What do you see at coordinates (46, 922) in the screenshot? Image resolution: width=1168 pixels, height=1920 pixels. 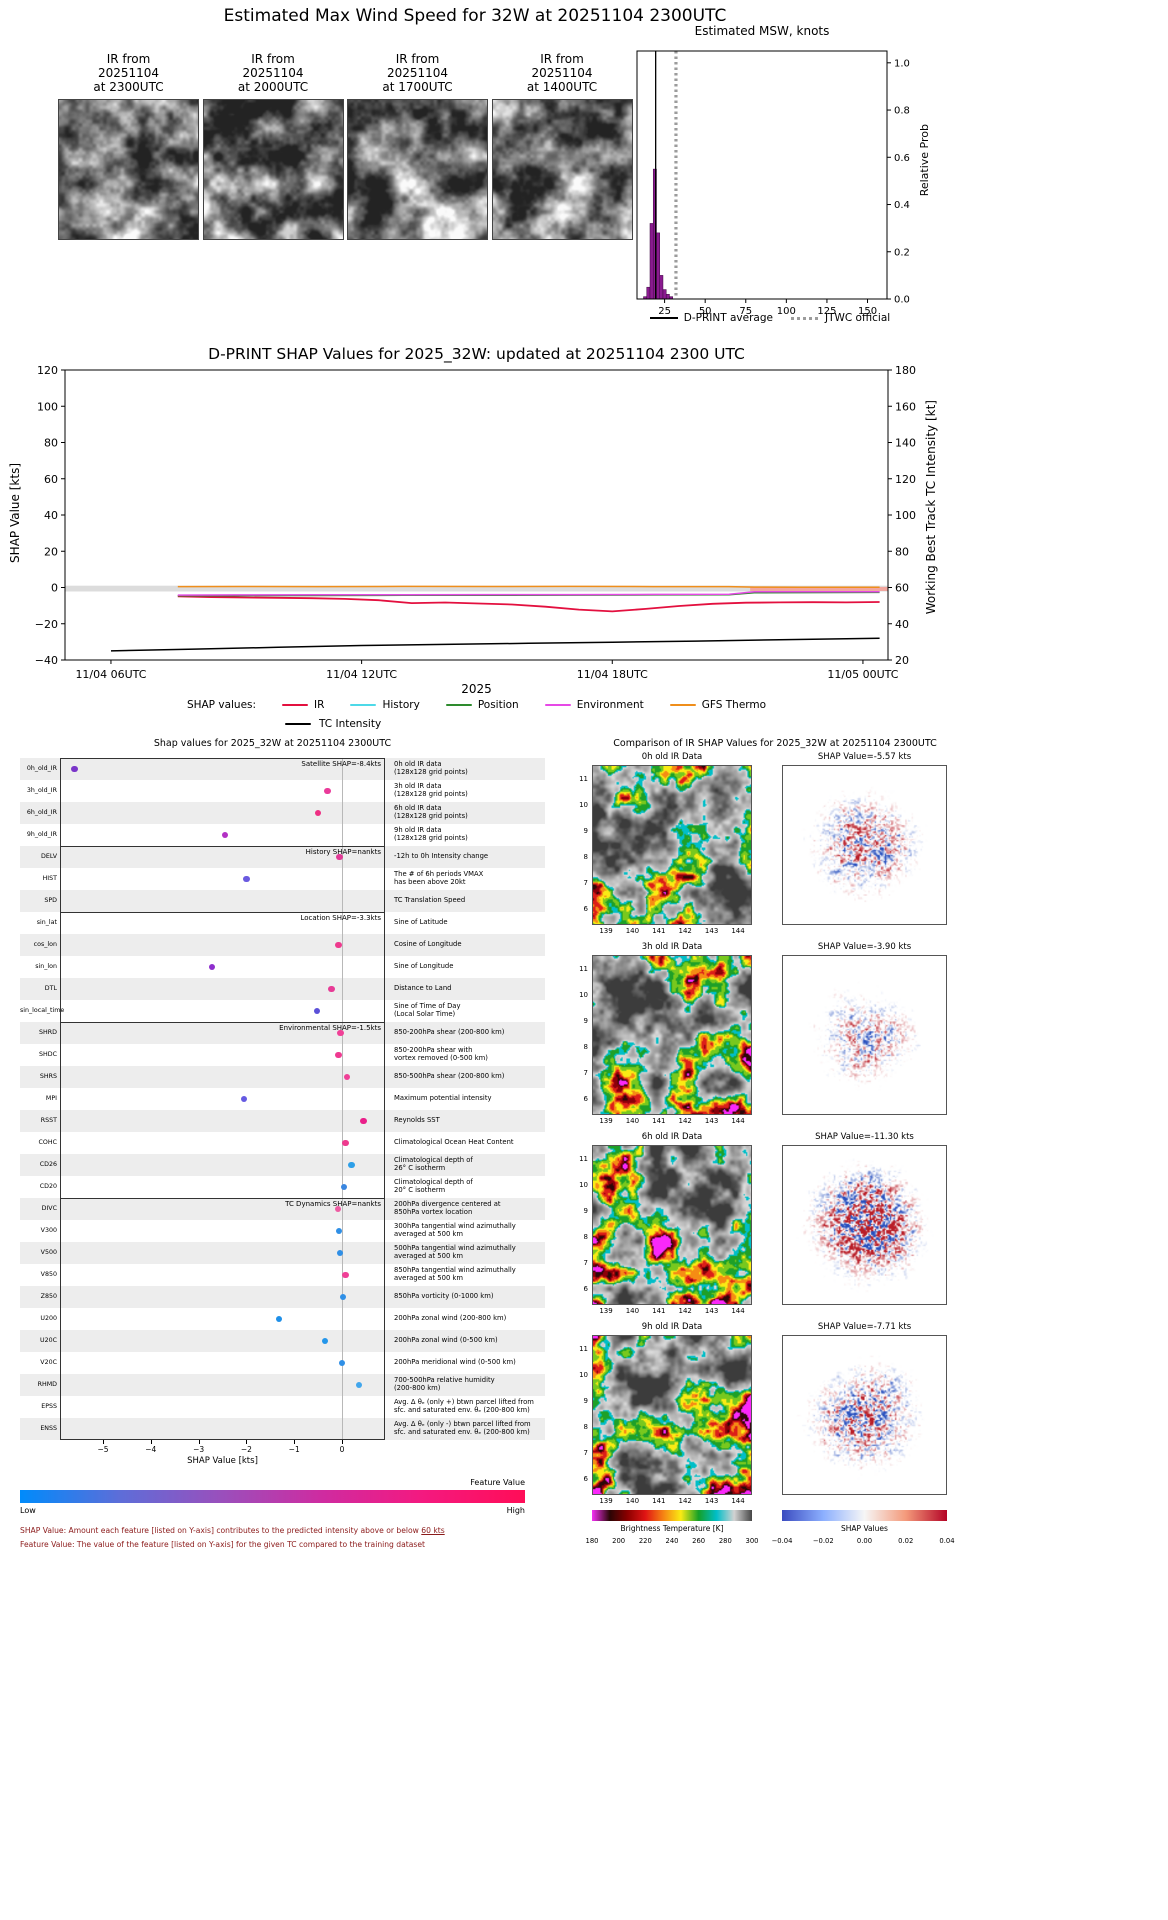 I see `feature-name: sin_lat` at bounding box center [46, 922].